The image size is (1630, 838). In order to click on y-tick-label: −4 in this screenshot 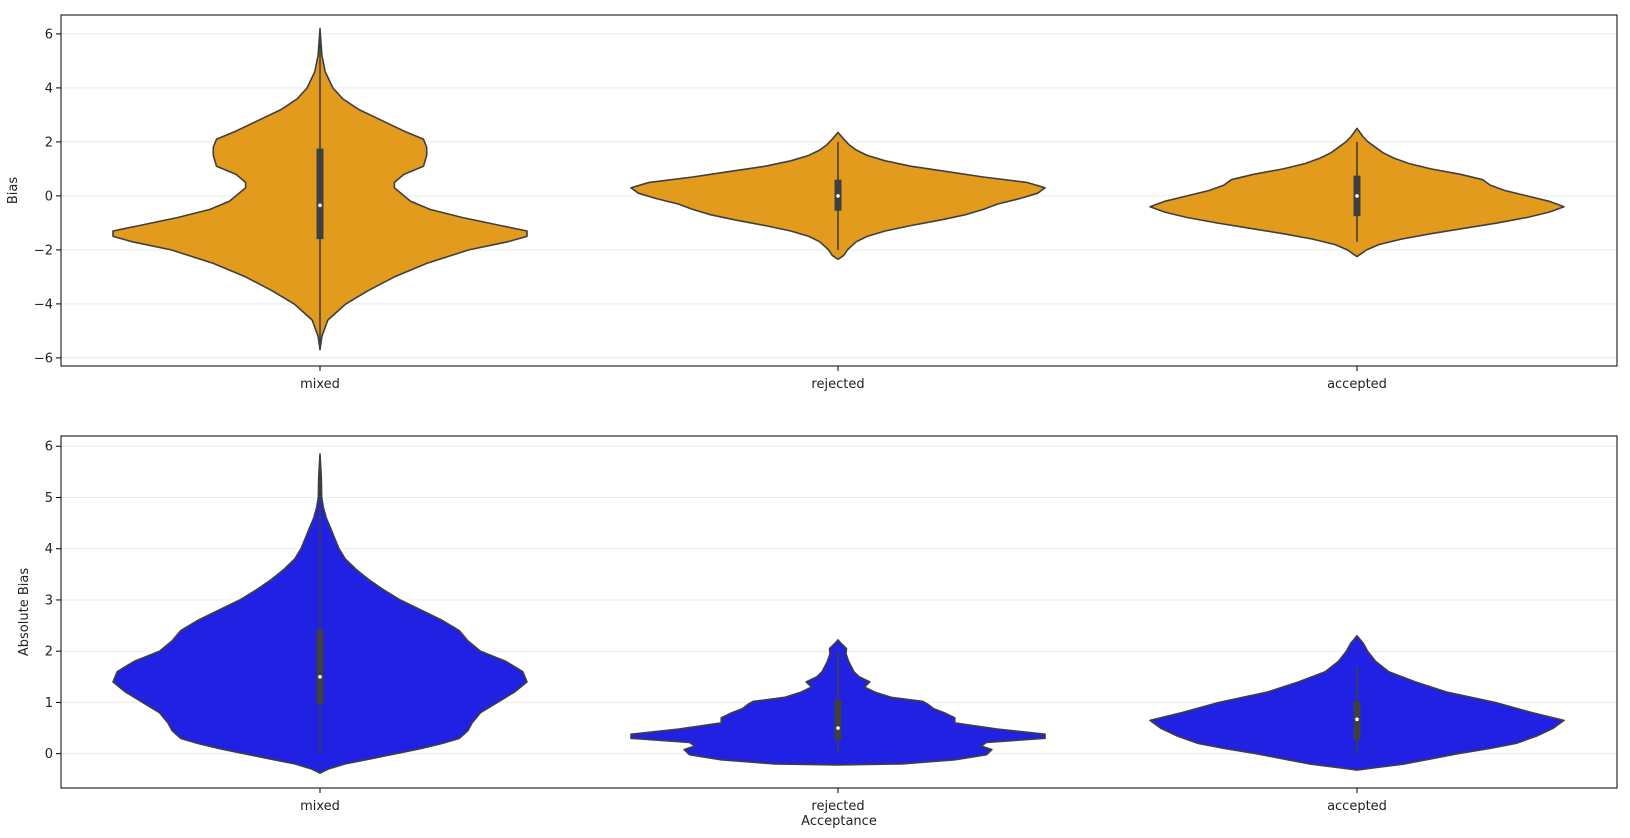, I will do `click(43, 304)`.